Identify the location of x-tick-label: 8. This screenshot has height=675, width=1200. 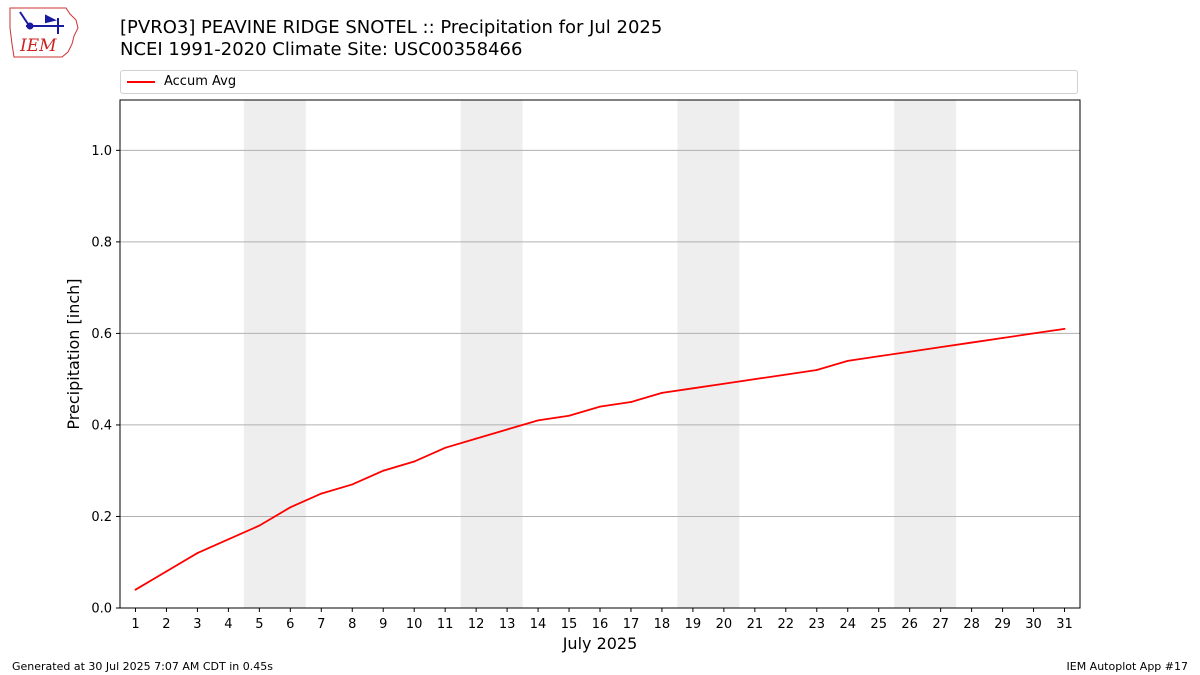
(352, 624).